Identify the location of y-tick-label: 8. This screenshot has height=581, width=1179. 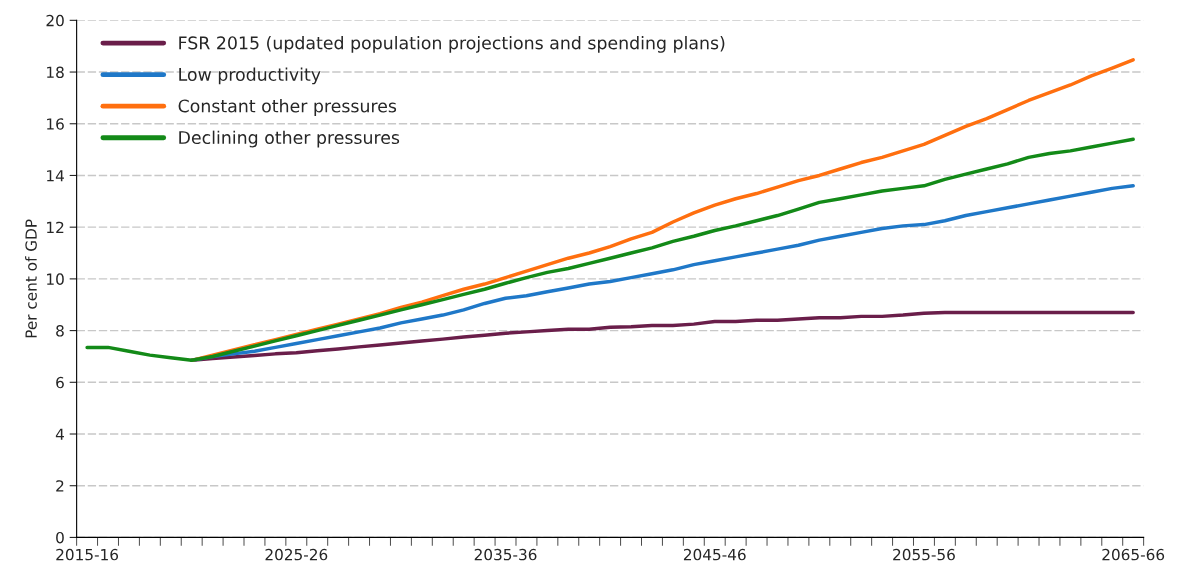
(60, 331).